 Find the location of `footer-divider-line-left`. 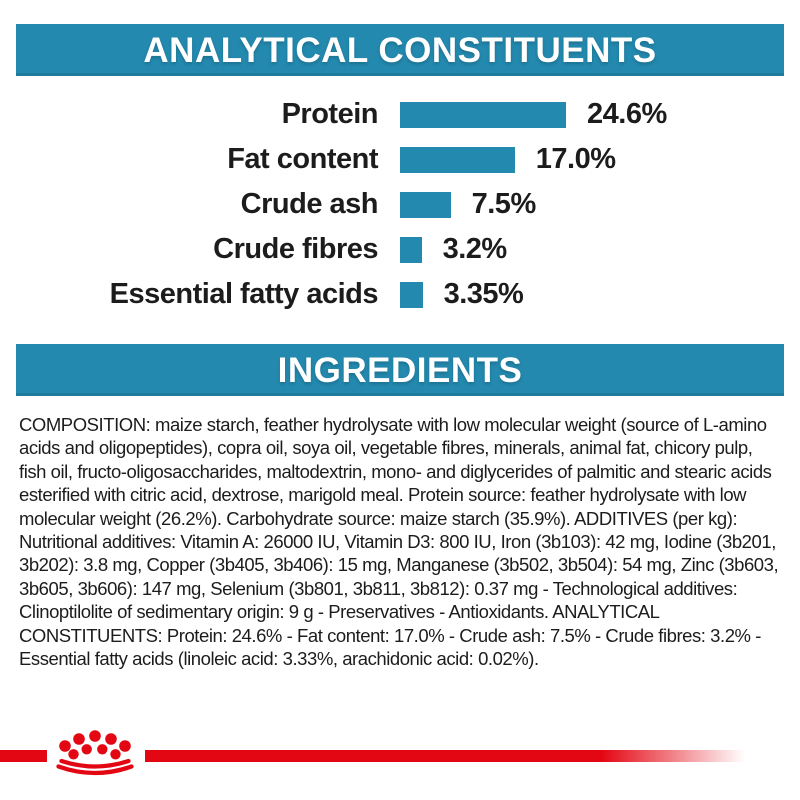

footer-divider-line-left is located at coordinates (23, 756).